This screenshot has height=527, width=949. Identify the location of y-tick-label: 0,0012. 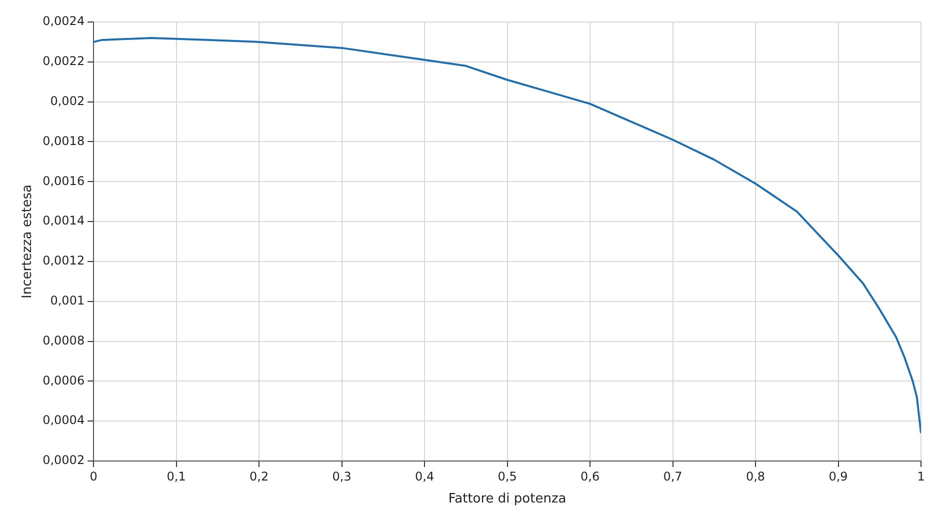
(63, 261).